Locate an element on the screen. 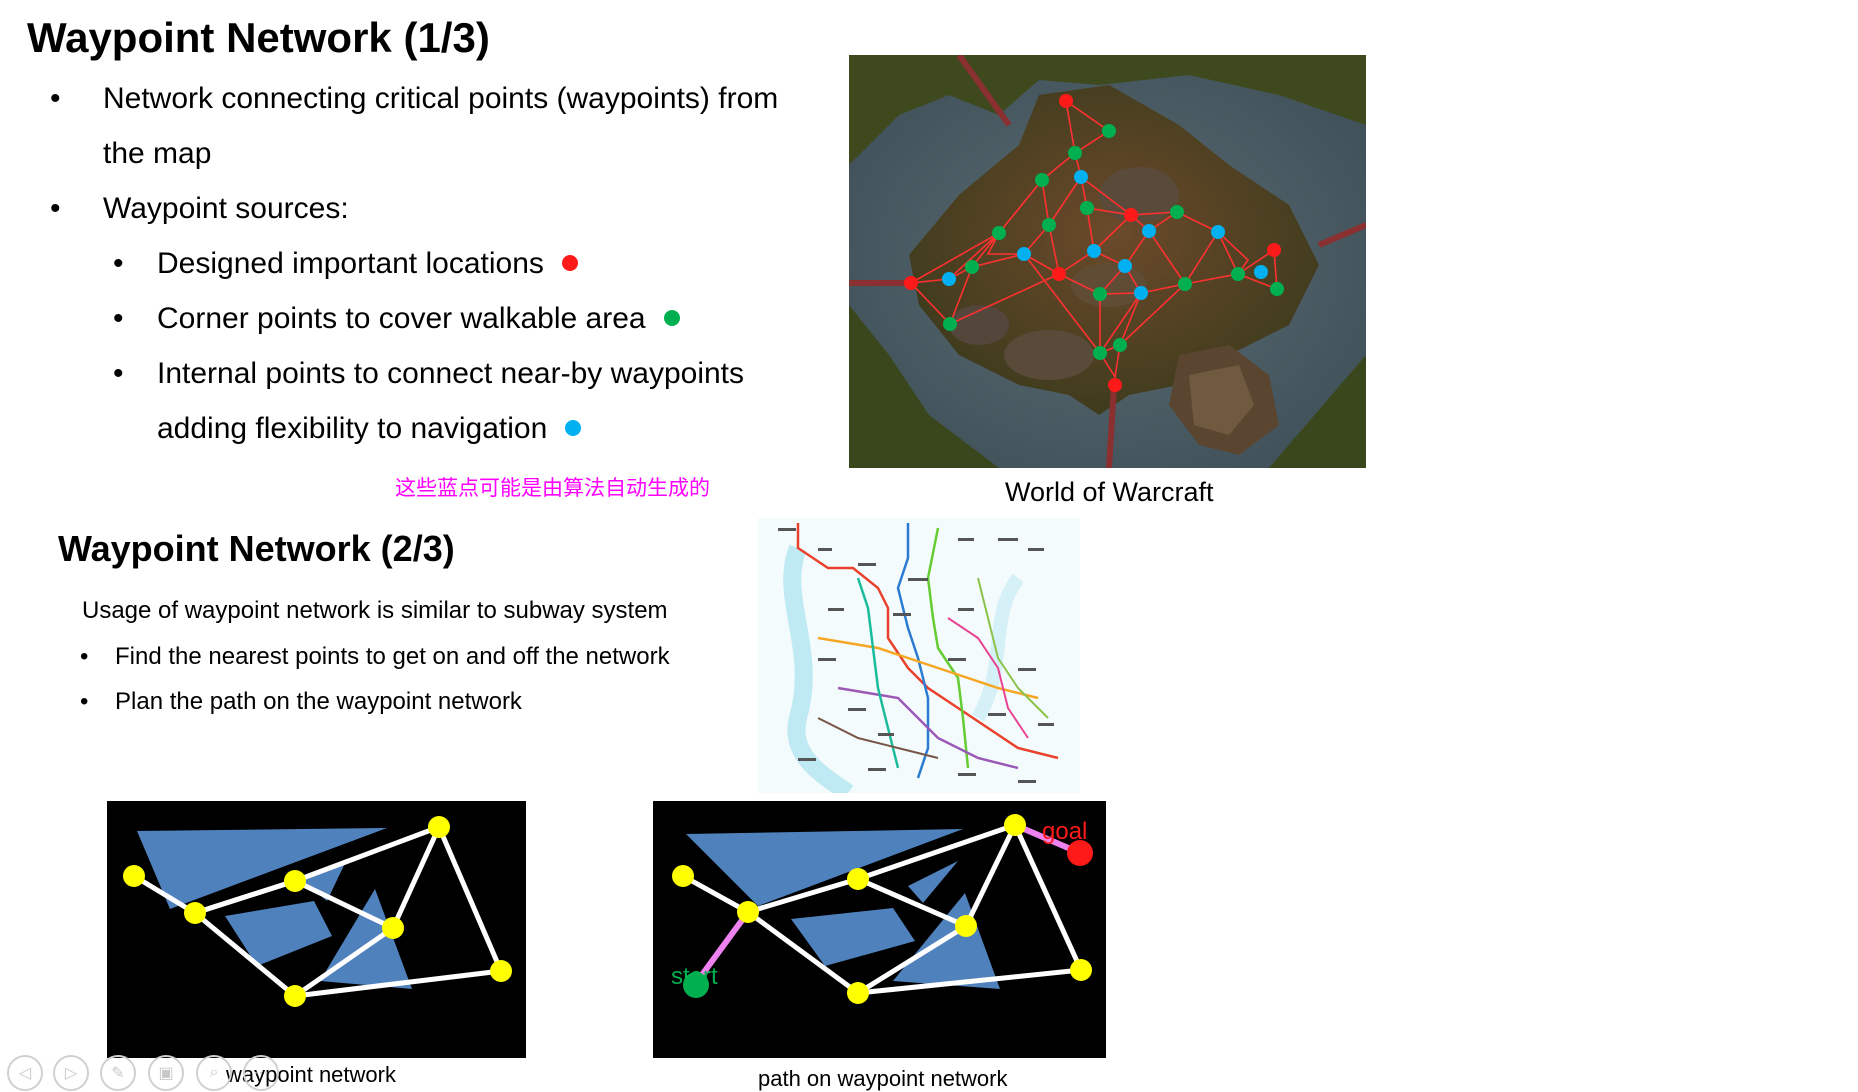 The width and height of the screenshot is (1858, 1092). sub-bullet-corner: Corner points to cover walkable area is located at coordinates (418, 319).